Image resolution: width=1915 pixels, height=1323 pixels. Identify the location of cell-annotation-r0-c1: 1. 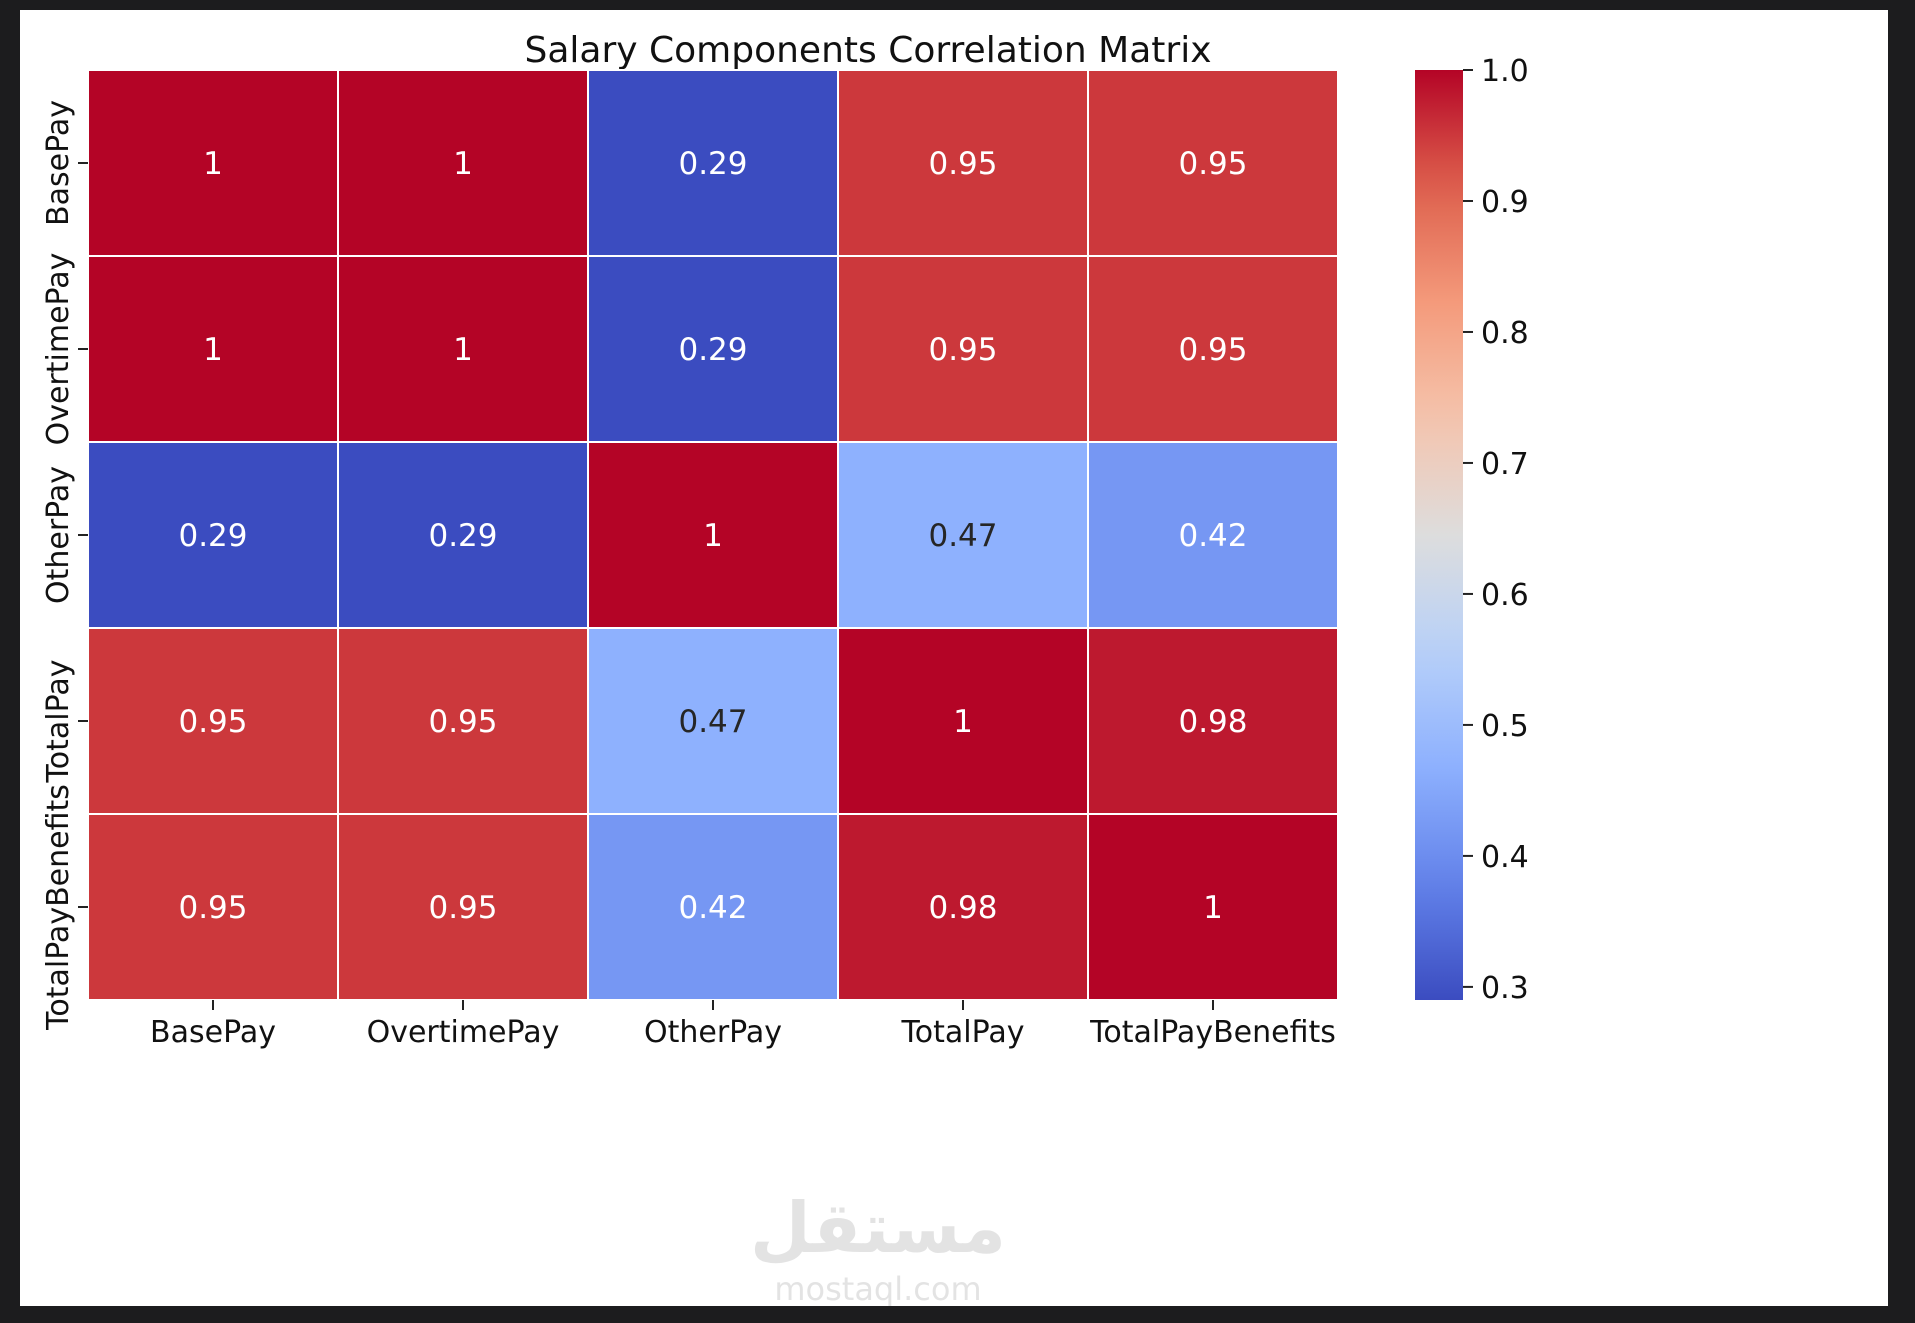
(463, 164).